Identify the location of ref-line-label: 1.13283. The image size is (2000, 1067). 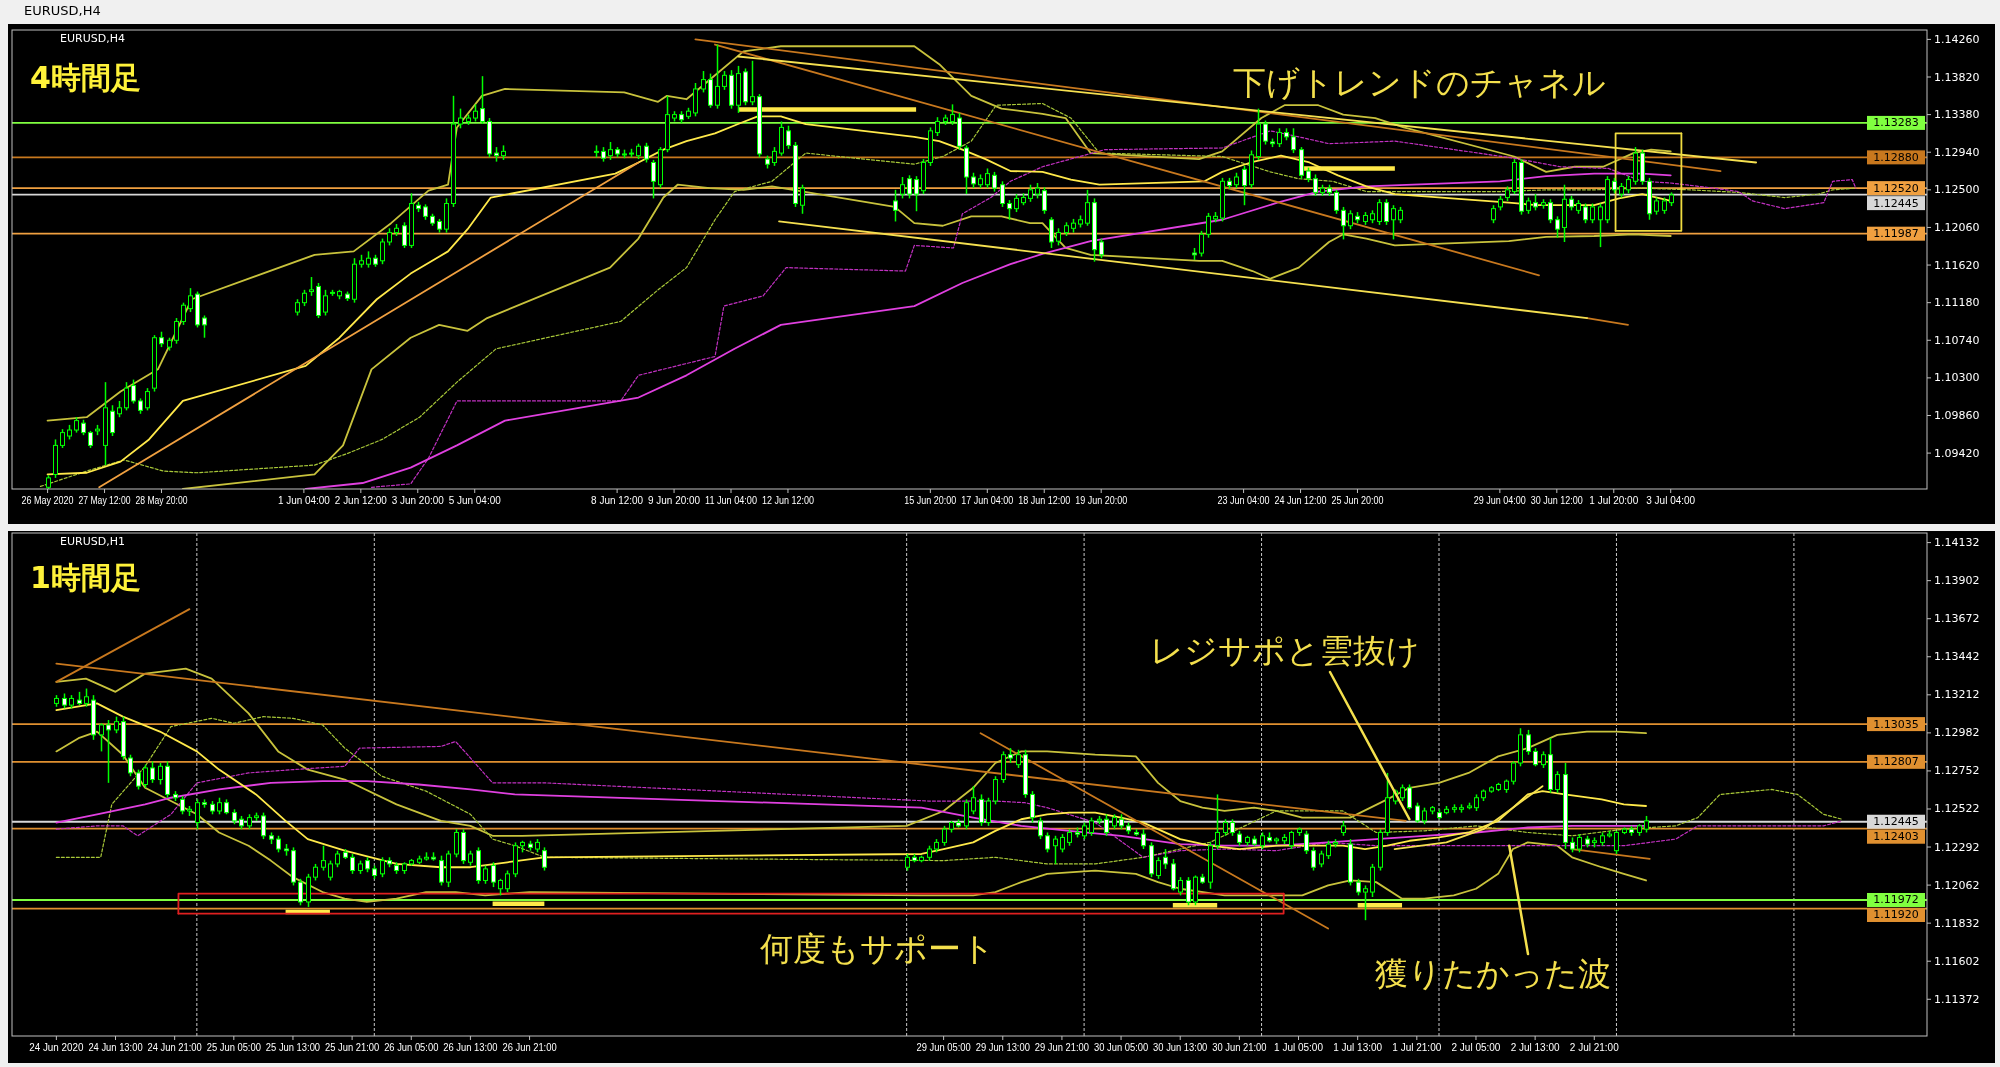
(1896, 123).